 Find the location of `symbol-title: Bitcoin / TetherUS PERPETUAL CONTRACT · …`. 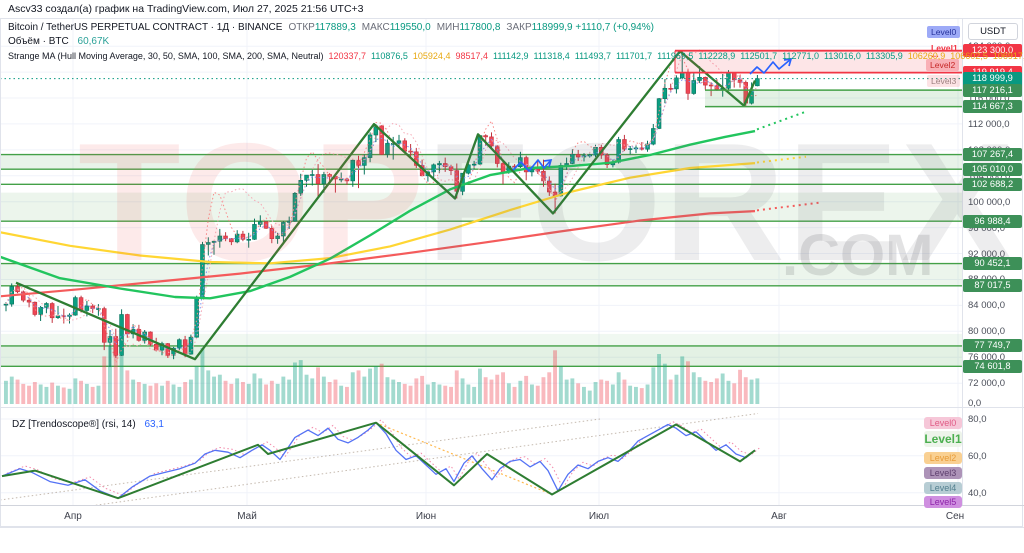

symbol-title: Bitcoin / TetherUS PERPETUAL CONTRACT · … is located at coordinates (145, 27).